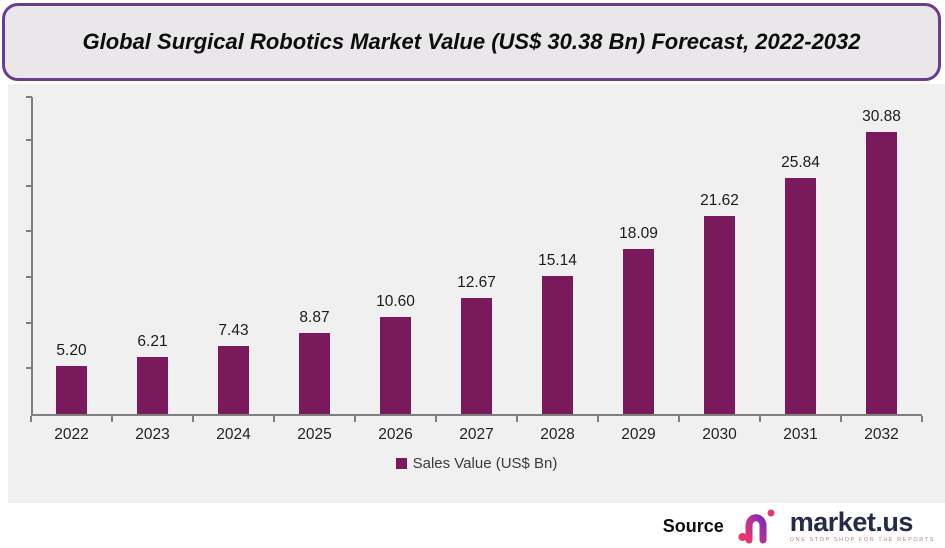 The width and height of the screenshot is (945, 548). I want to click on bar-value-label-2031: 25.84, so click(800, 162).